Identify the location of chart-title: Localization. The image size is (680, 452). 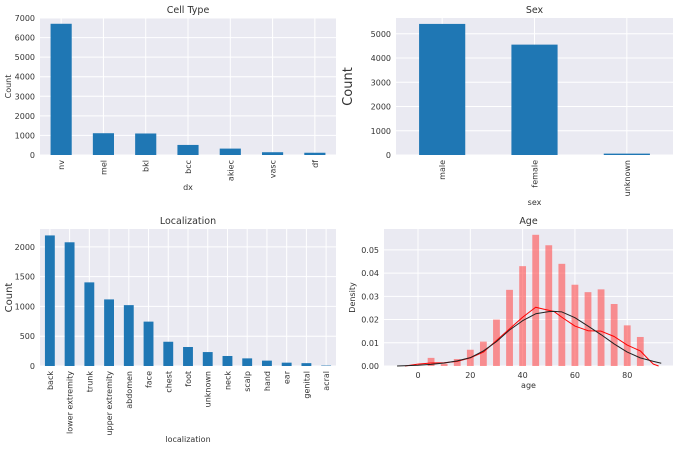
(188, 221).